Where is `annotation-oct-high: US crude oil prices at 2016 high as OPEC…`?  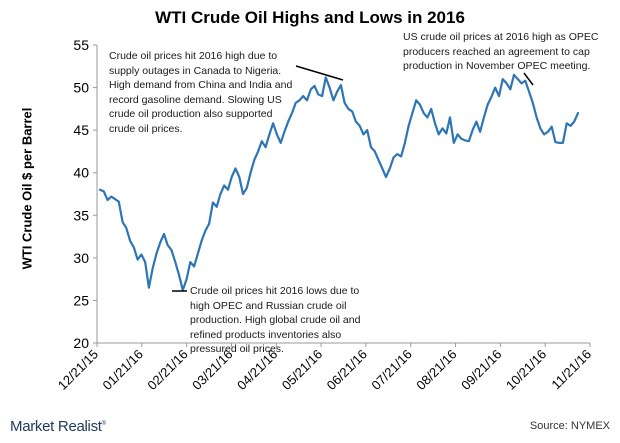
annotation-oct-high: US crude oil prices at 2016 high as OPEC… is located at coordinates (501, 52).